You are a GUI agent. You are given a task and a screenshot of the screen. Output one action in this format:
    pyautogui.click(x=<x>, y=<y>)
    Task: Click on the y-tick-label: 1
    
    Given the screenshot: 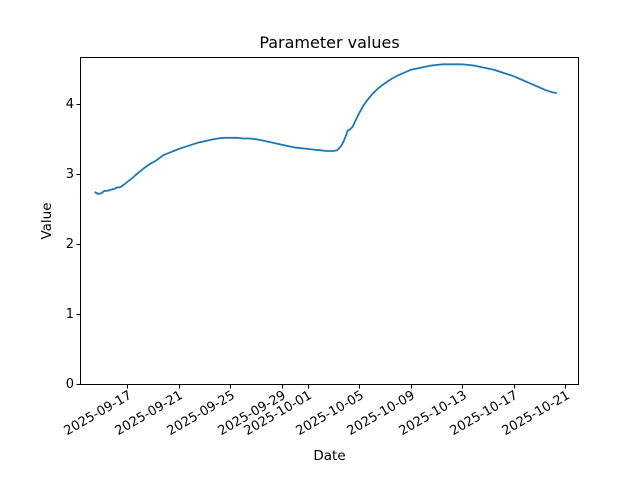 What is the action you would take?
    pyautogui.click(x=69, y=314)
    